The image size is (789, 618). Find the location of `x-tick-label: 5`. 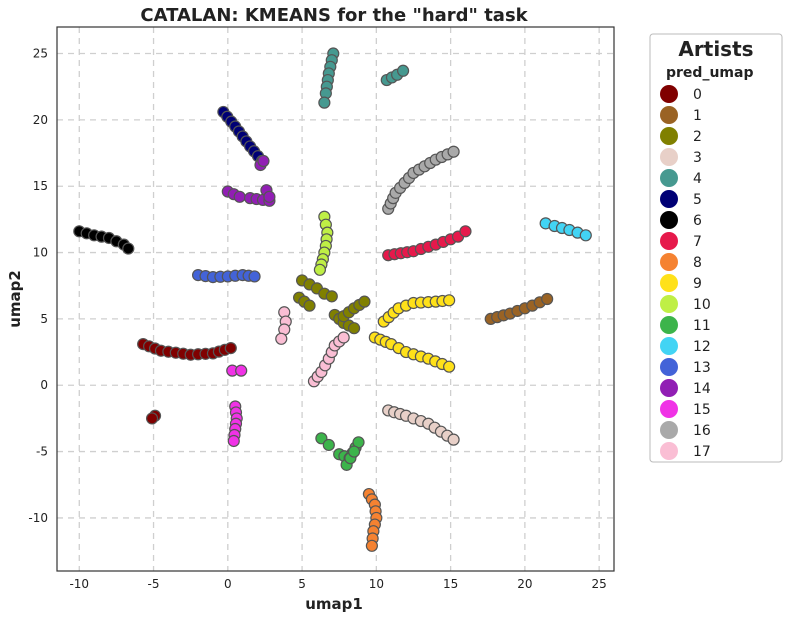

x-tick-label: 5 is located at coordinates (302, 584).